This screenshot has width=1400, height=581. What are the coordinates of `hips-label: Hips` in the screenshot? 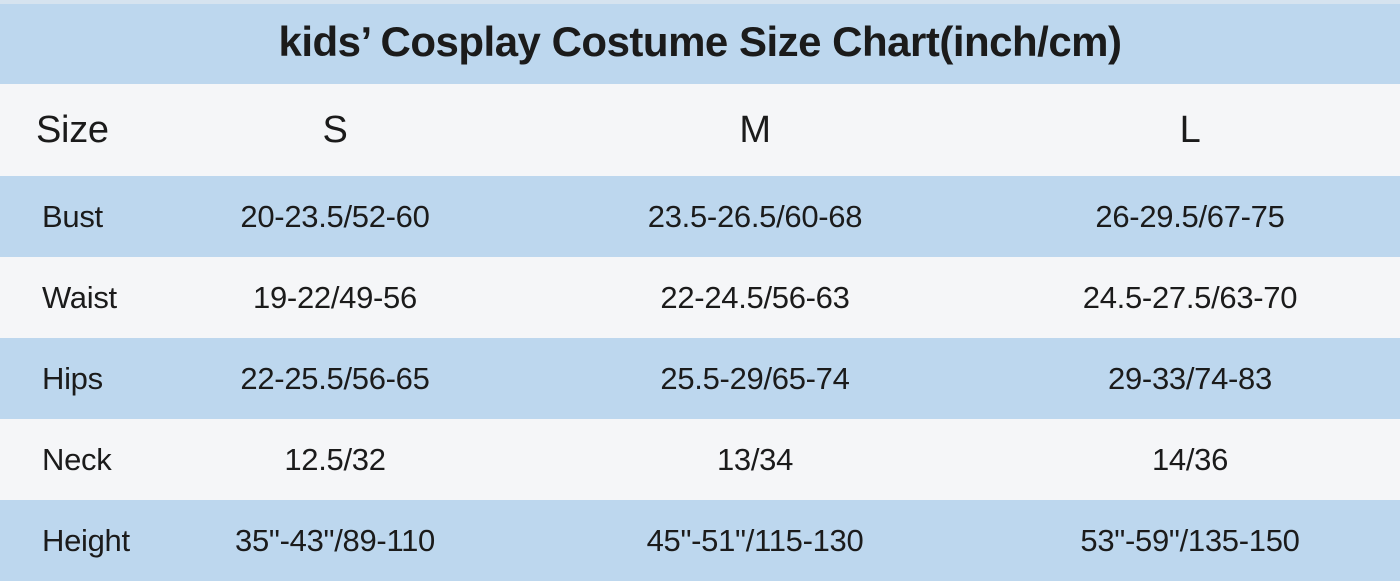 It's located at (72, 378).